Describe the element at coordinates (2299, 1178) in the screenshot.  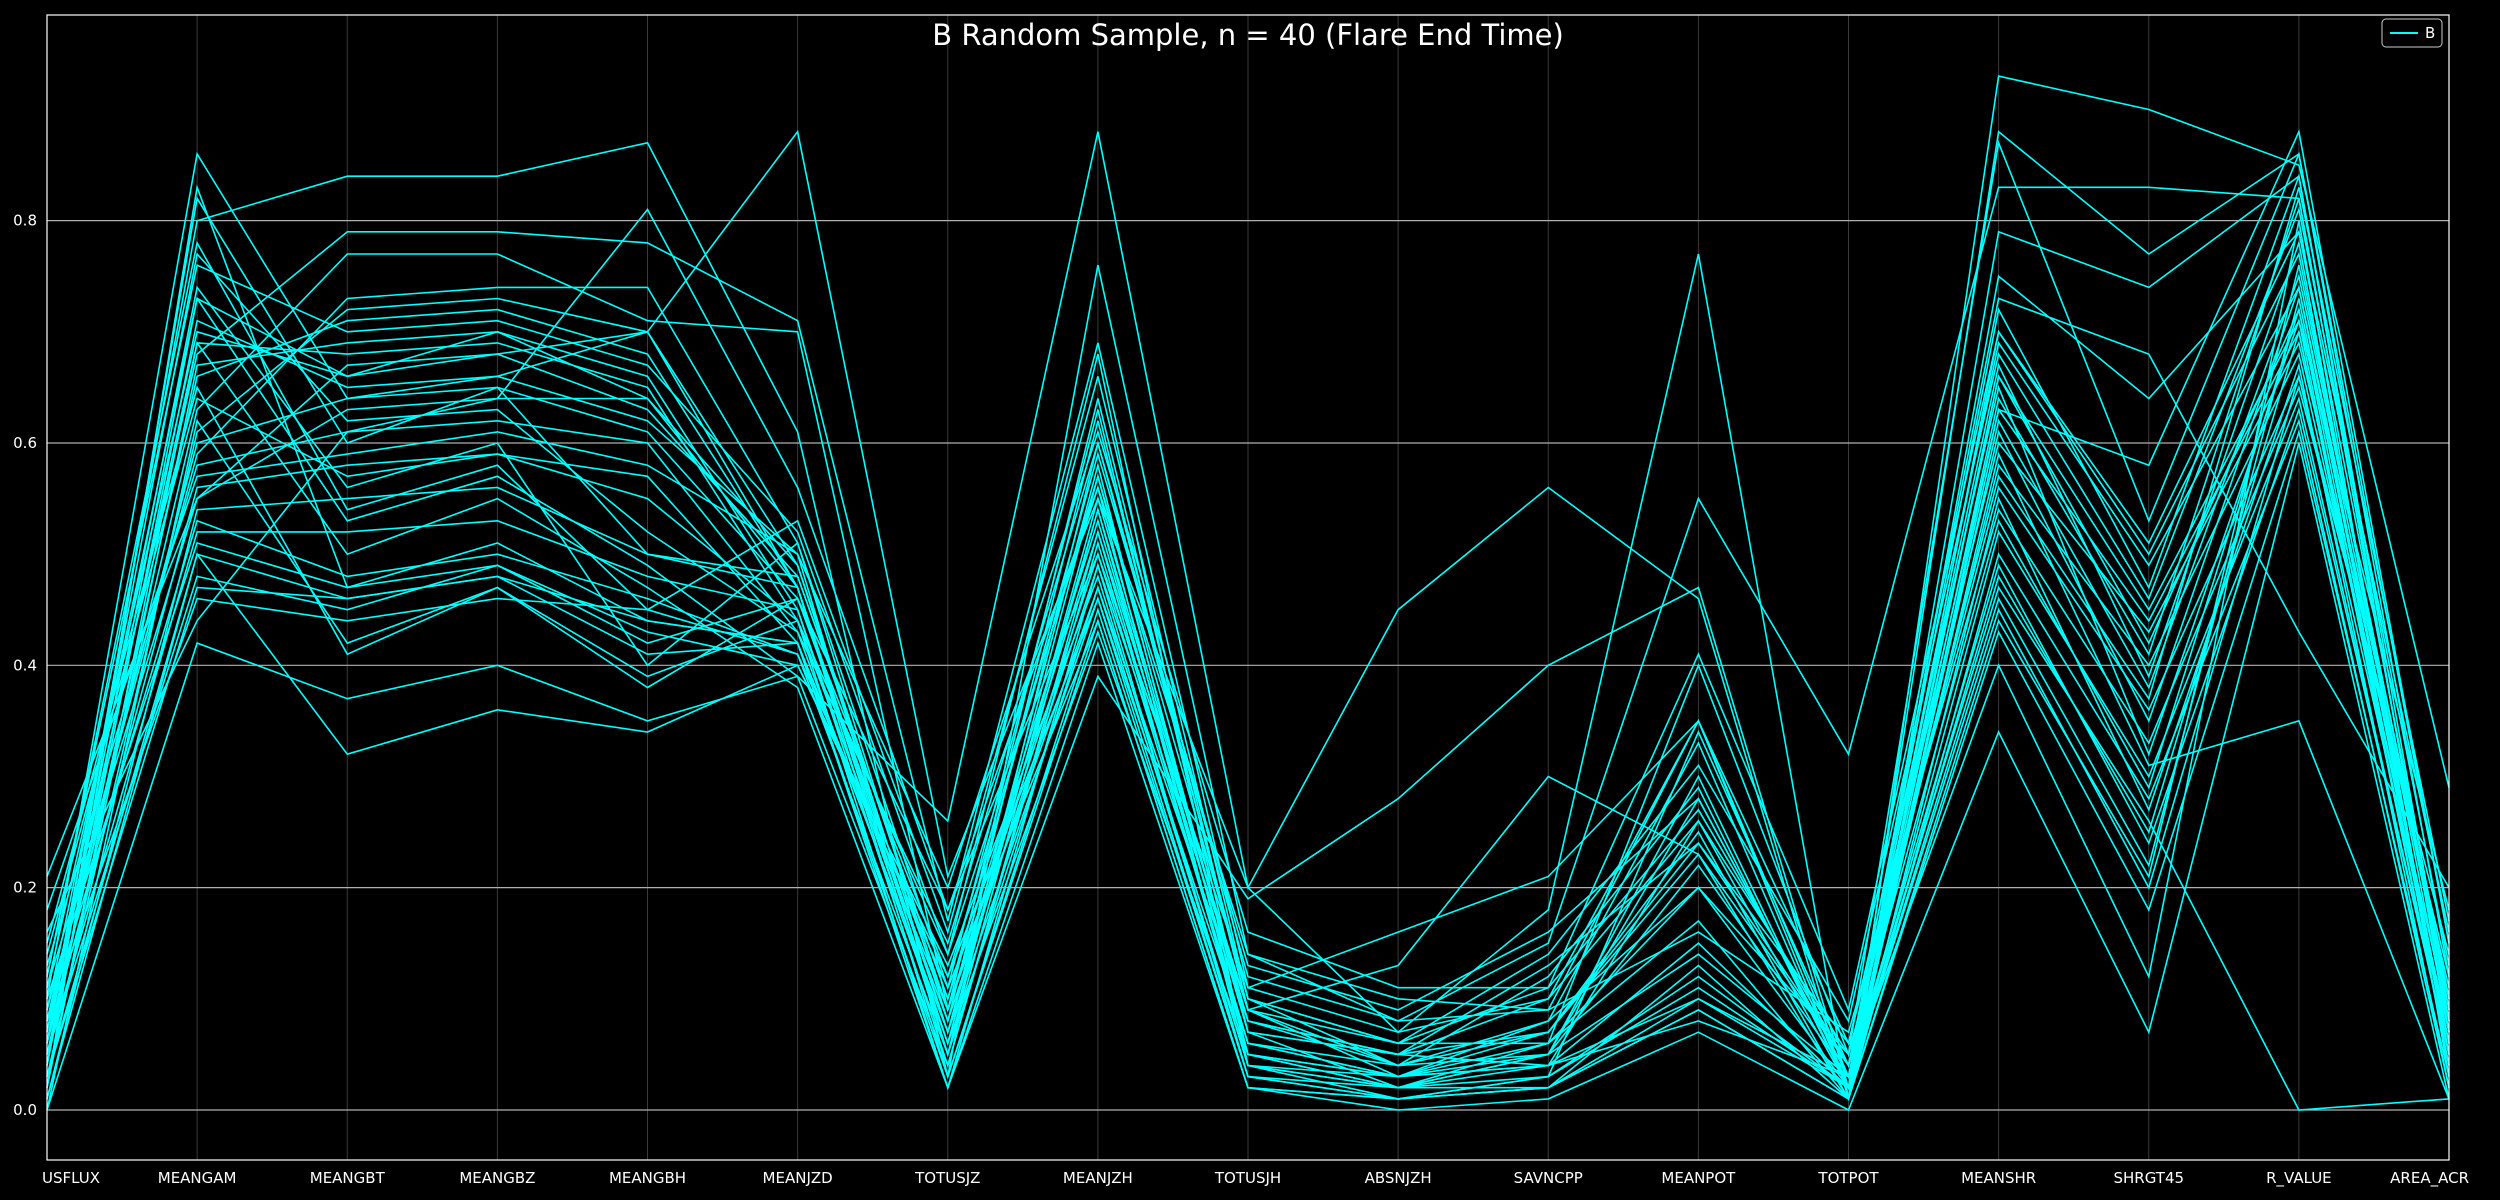
I see `x-tick-label: R_VALUE` at that location.